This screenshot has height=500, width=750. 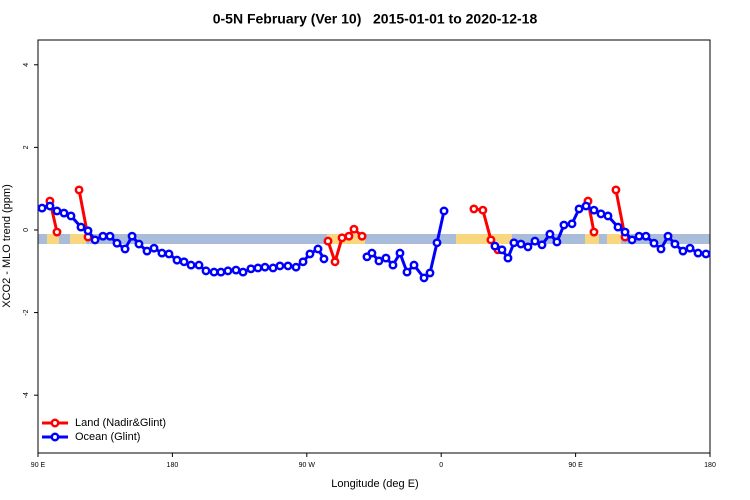 I want to click on y-tick-label: 2, so click(x=26, y=147).